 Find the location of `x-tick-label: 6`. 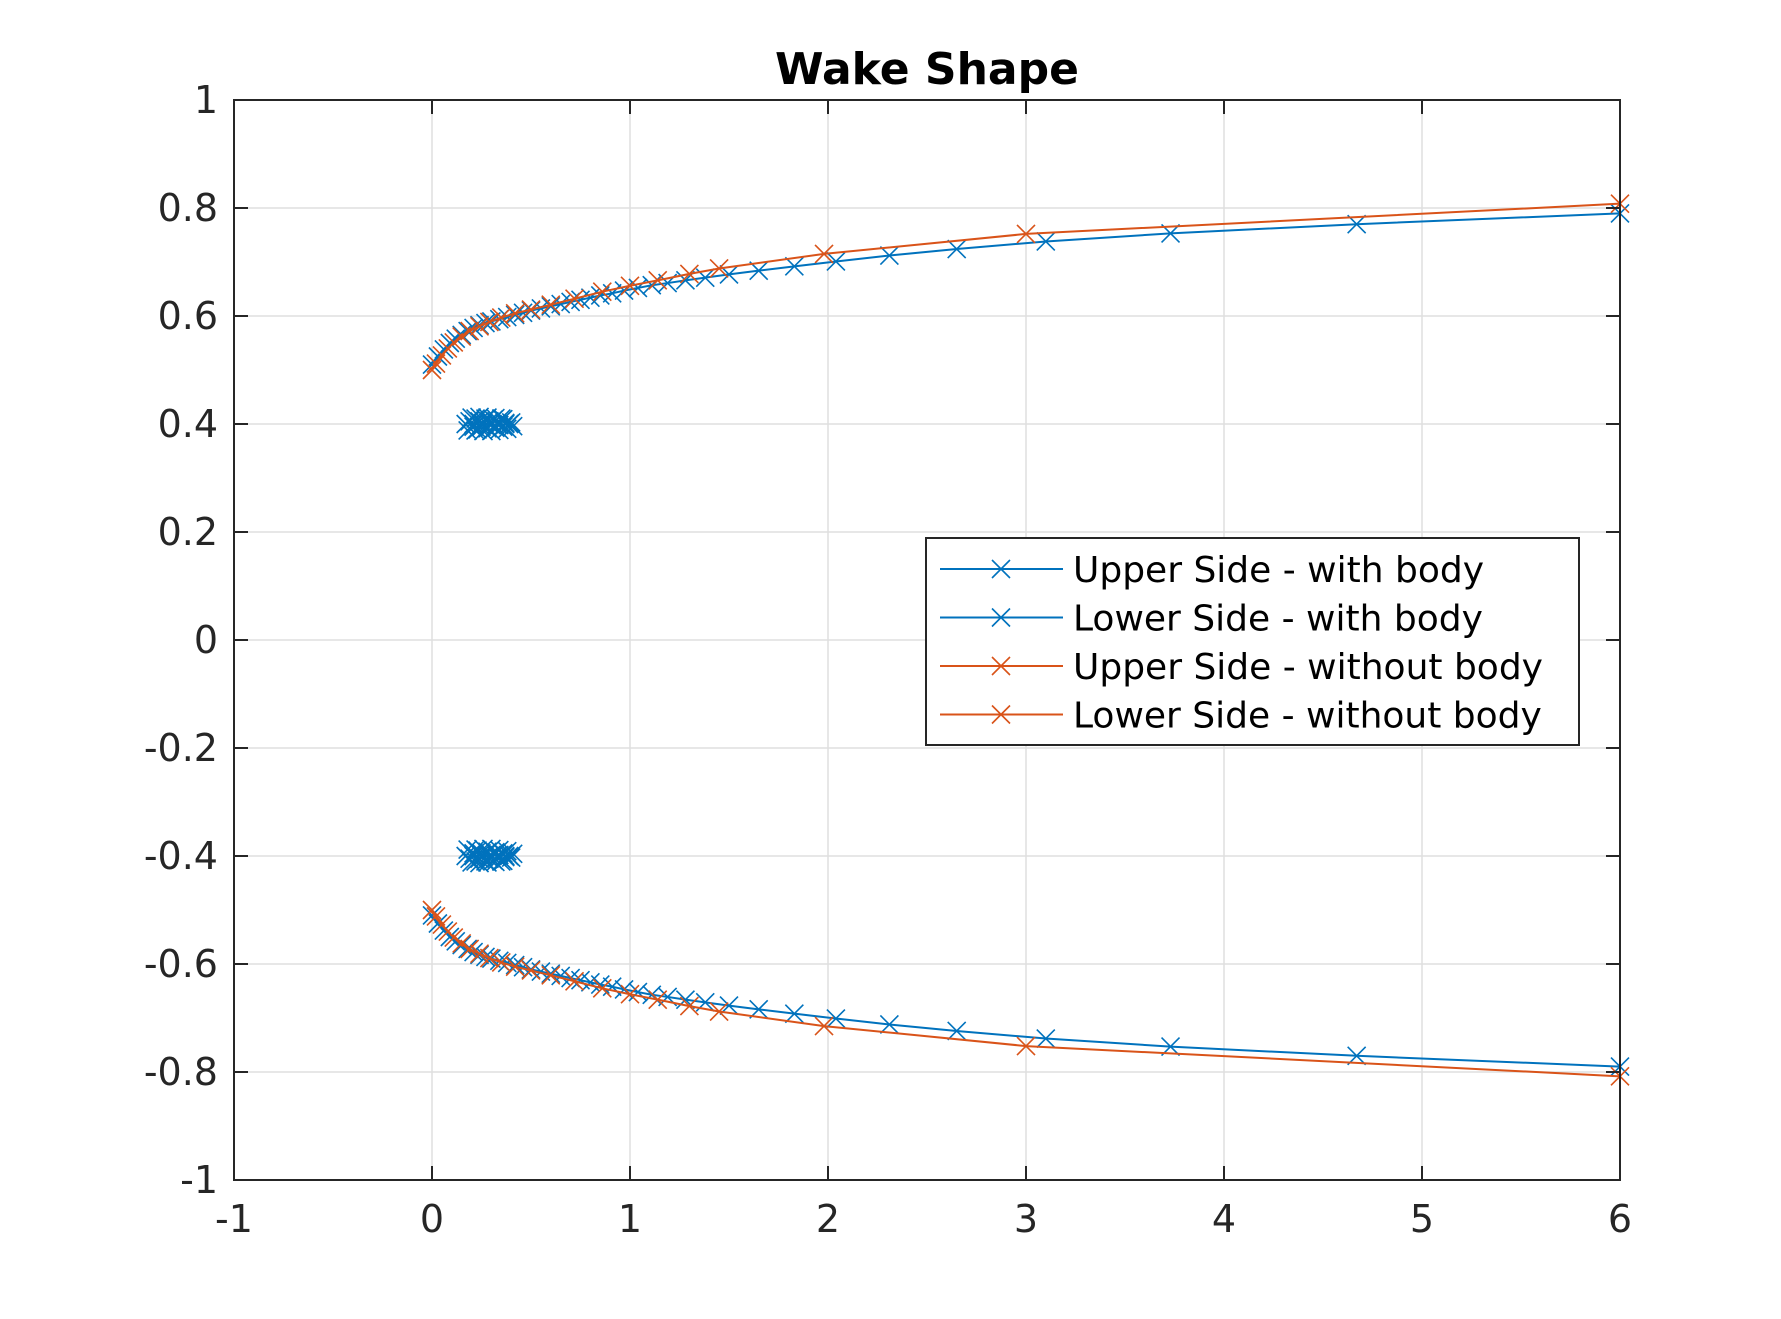

x-tick-label: 6 is located at coordinates (1620, 1219).